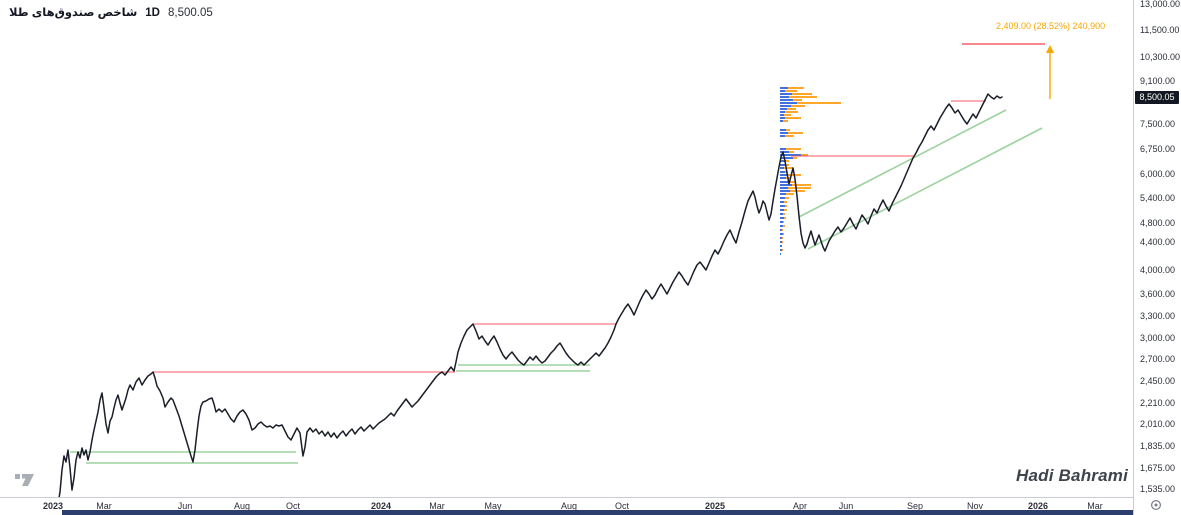 Image resolution: width=1181 pixels, height=515 pixels. Describe the element at coordinates (1158, 468) in the screenshot. I see `price-axis-label: 1,675.00` at that location.